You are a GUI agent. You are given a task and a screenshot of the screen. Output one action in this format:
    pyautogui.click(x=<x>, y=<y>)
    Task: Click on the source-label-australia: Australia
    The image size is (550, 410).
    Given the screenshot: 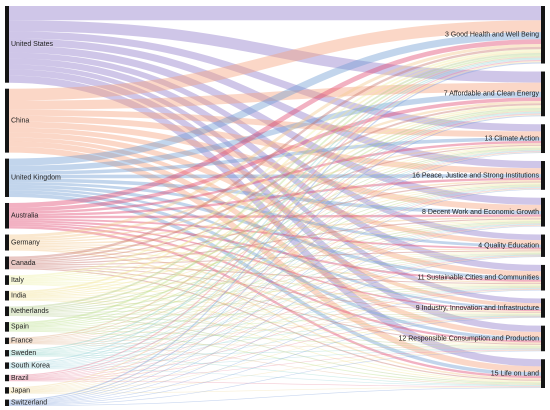 What is the action you would take?
    pyautogui.click(x=24, y=216)
    